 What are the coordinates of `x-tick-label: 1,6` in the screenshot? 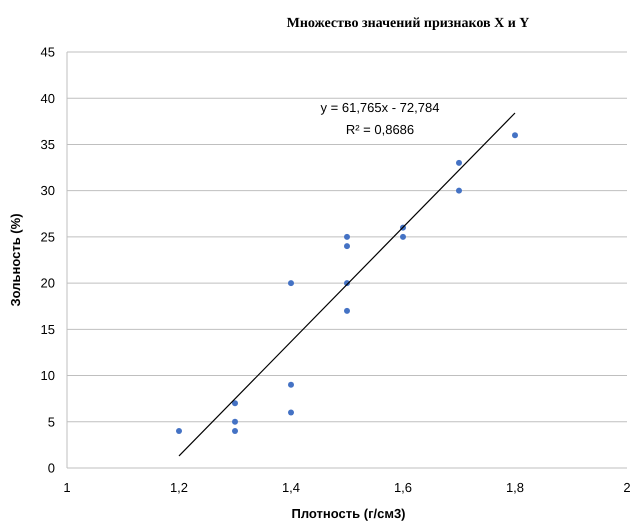 It's located at (403, 487).